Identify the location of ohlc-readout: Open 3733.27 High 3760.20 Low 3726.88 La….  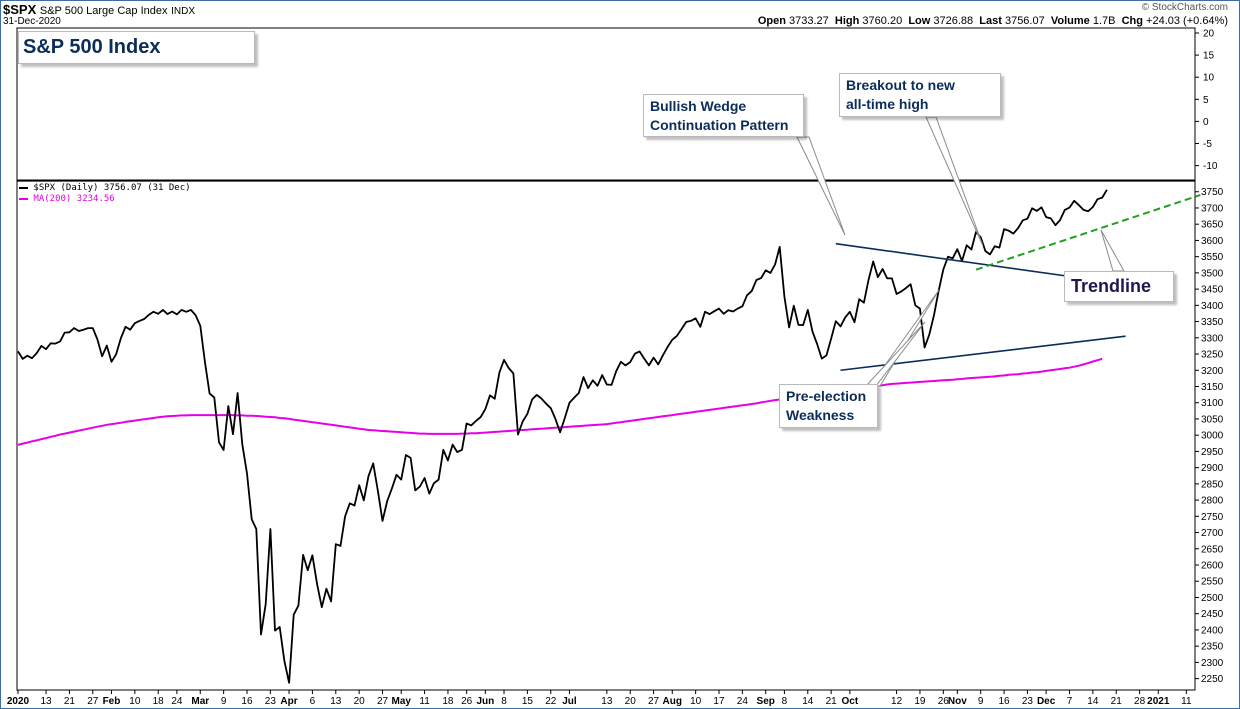
(993, 21).